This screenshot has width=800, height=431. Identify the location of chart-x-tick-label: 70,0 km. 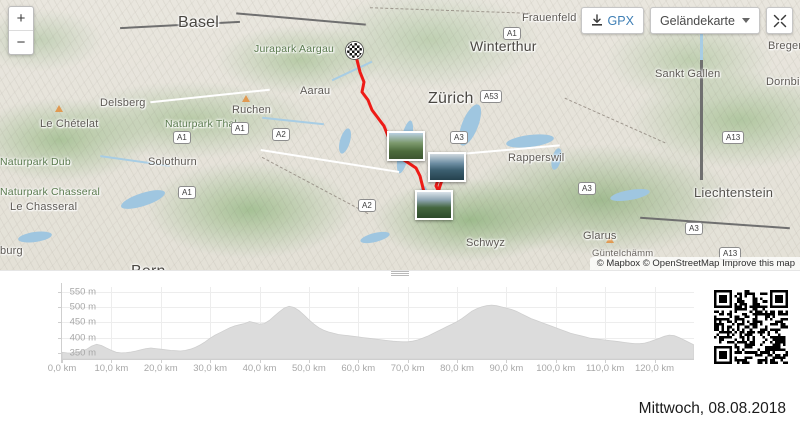
(407, 368).